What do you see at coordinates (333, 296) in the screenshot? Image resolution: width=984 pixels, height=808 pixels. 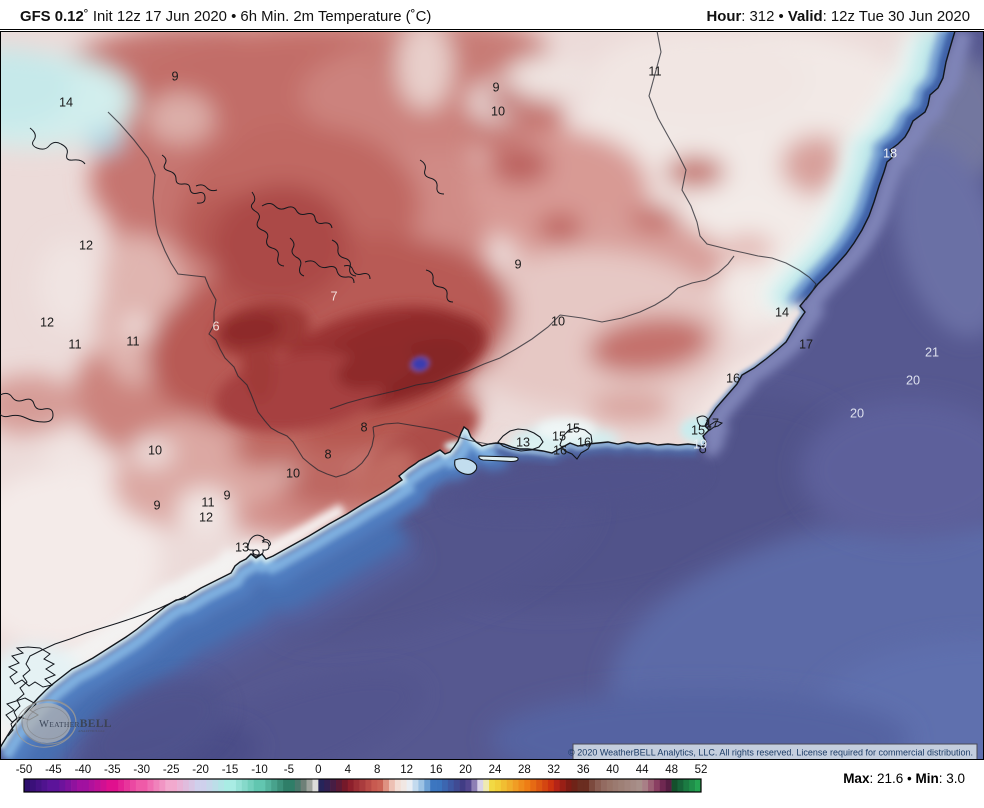 I see `svg-text: 7` at bounding box center [333, 296].